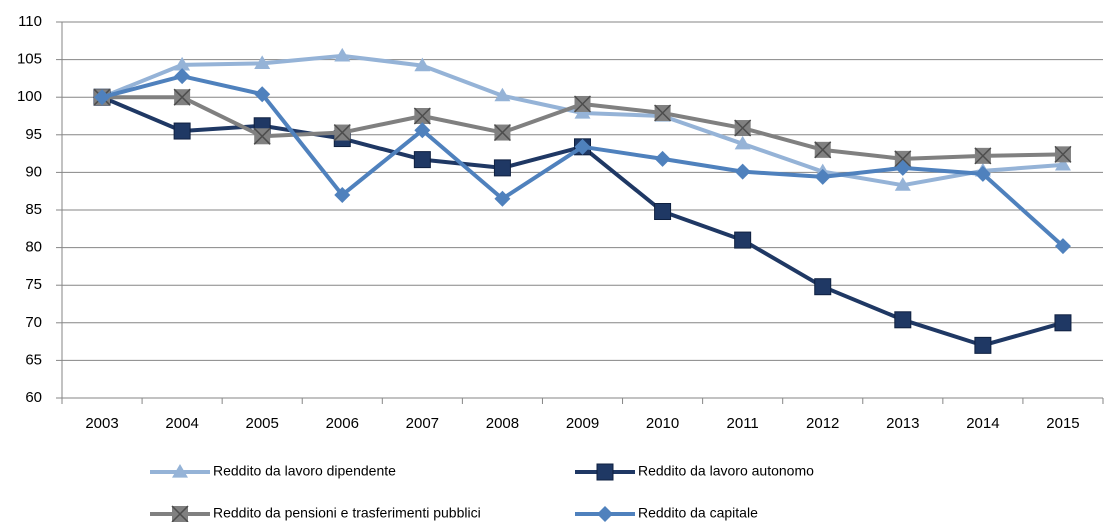  Describe the element at coordinates (822, 423) in the screenshot. I see `x-tick-label: 2012` at that location.